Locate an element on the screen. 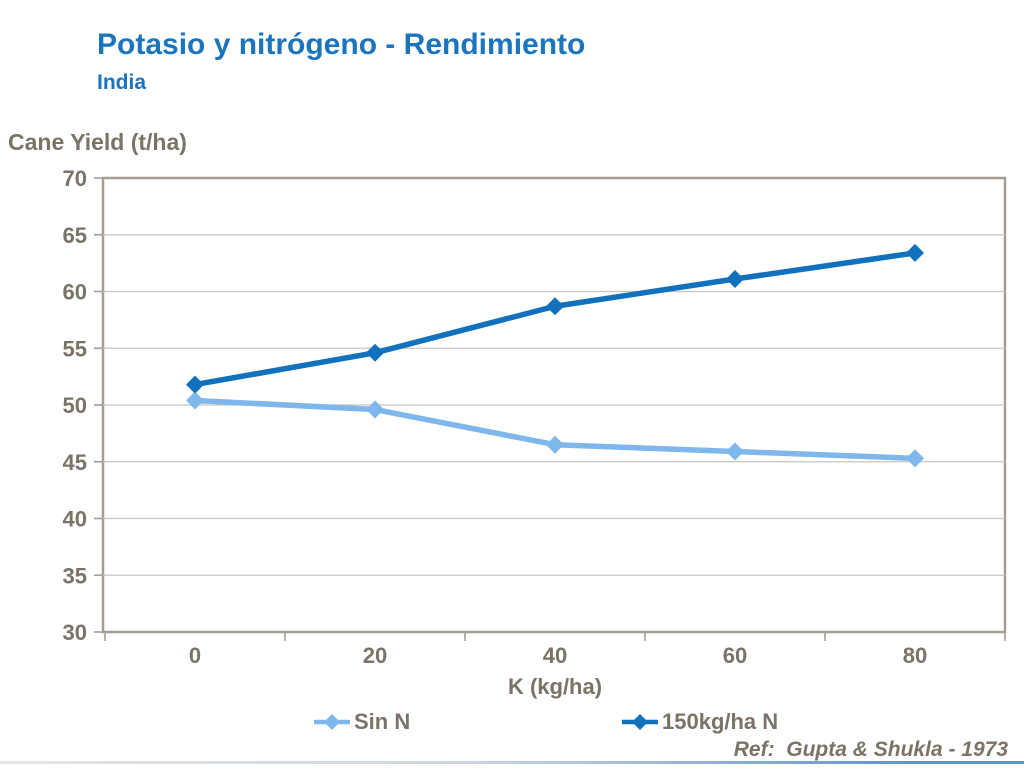 This screenshot has width=1024, height=769. x-tick-label: 40 is located at coordinates (555, 655).